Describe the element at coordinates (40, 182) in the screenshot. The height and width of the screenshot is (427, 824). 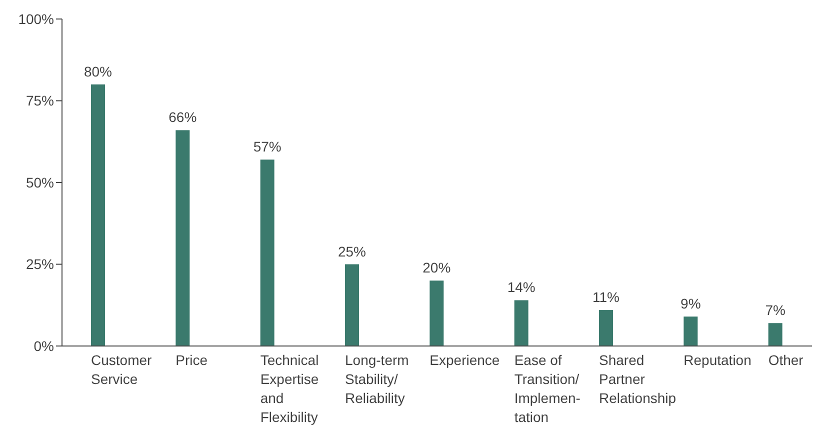
I see `y-tick-label: 50%` at that location.